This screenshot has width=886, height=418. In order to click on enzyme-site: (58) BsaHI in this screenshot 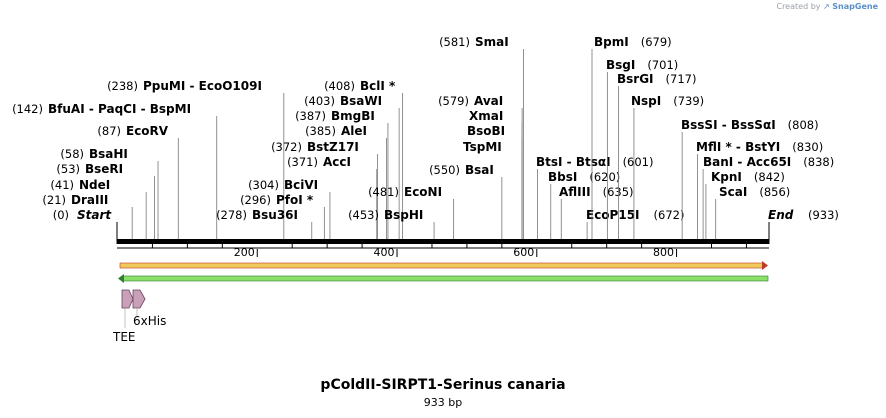, I will do `click(109, 193)`.